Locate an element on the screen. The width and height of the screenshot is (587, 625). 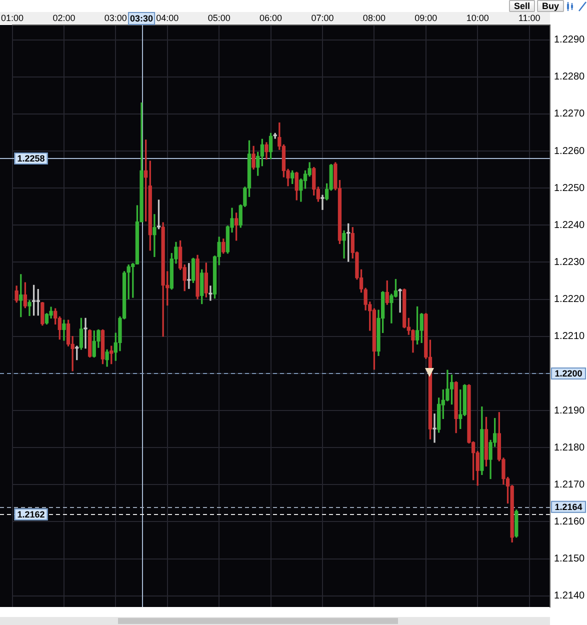
ref-line-label: 03:30 is located at coordinates (142, 18).